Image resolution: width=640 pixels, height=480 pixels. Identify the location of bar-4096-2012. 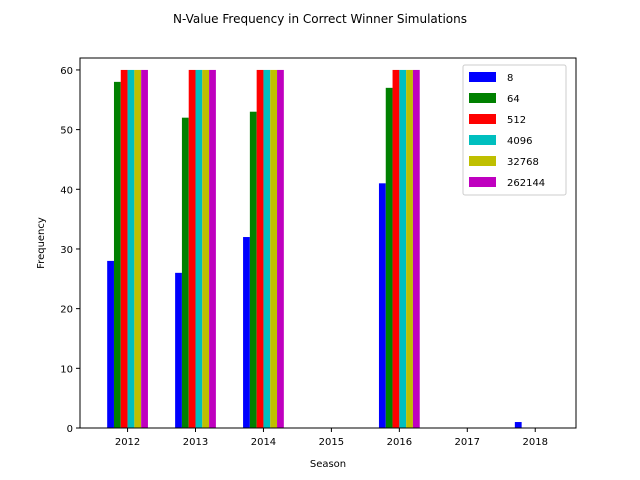
(131, 248).